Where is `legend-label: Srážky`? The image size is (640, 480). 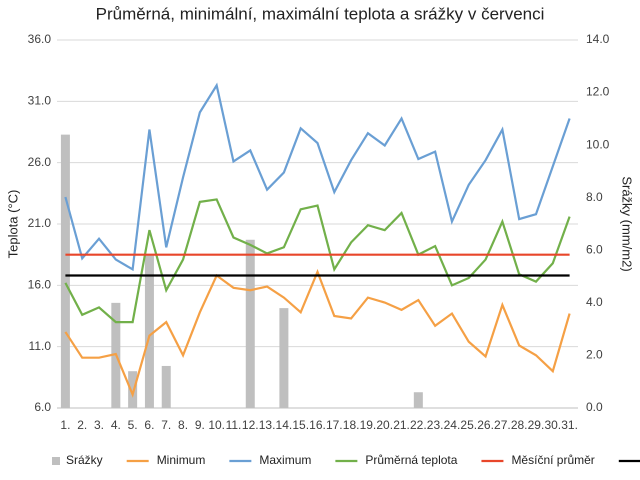 legend-label: Srážky is located at coordinates (84, 460).